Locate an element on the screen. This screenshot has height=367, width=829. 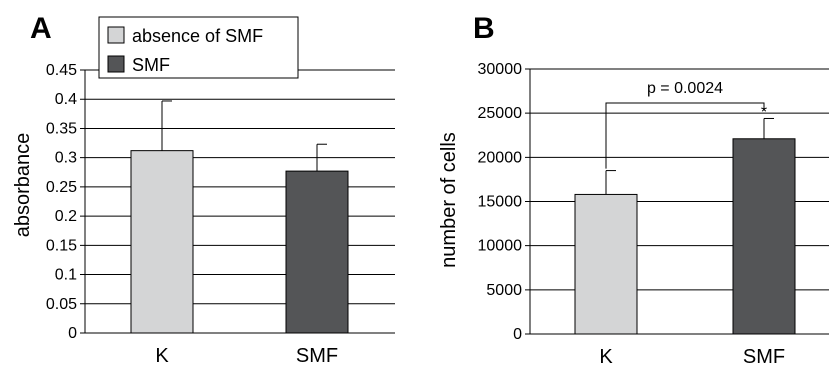
legend-label-smf: SMF is located at coordinates (151, 65).